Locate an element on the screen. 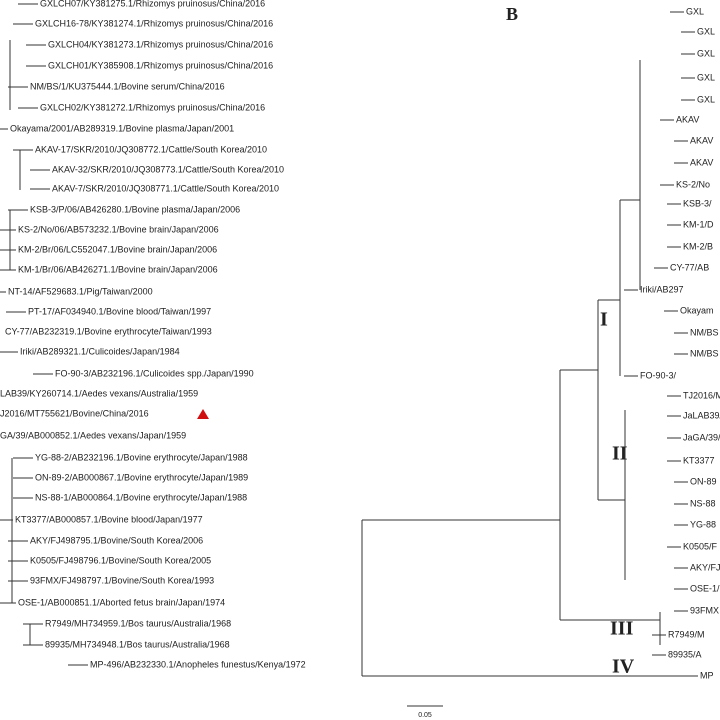 This screenshot has width=720, height=720. leaf-label: 89935/A is located at coordinates (685, 654).